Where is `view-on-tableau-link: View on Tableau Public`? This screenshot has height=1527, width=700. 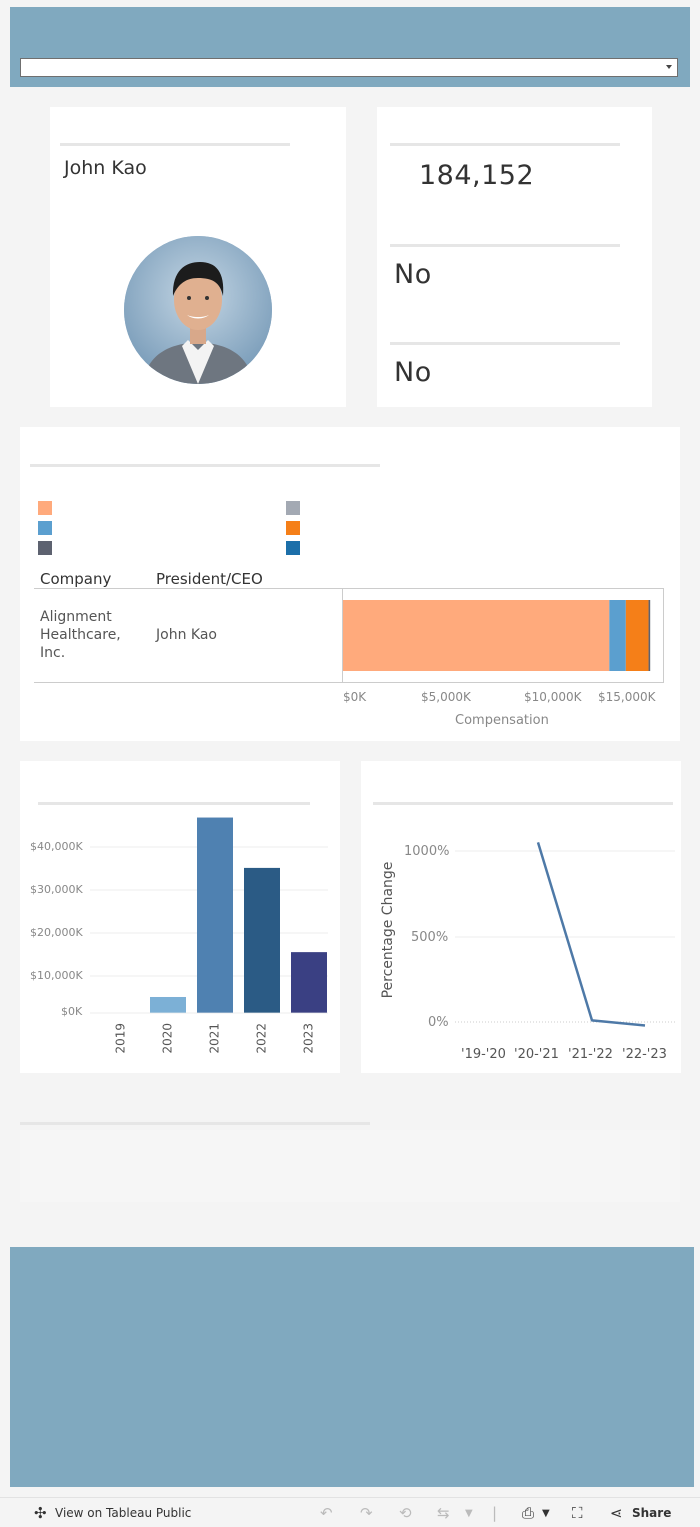
view-on-tableau-link: View on Tableau Public is located at coordinates (123, 1513).